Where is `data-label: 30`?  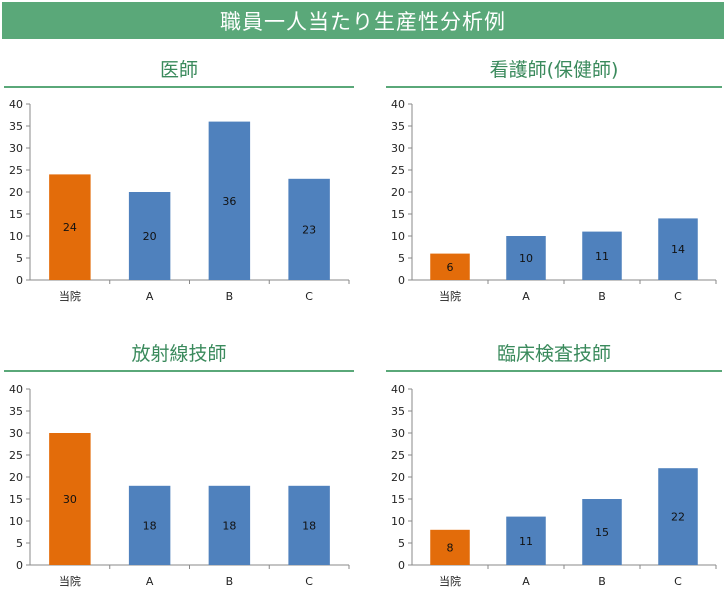 data-label: 30 is located at coordinates (70, 499).